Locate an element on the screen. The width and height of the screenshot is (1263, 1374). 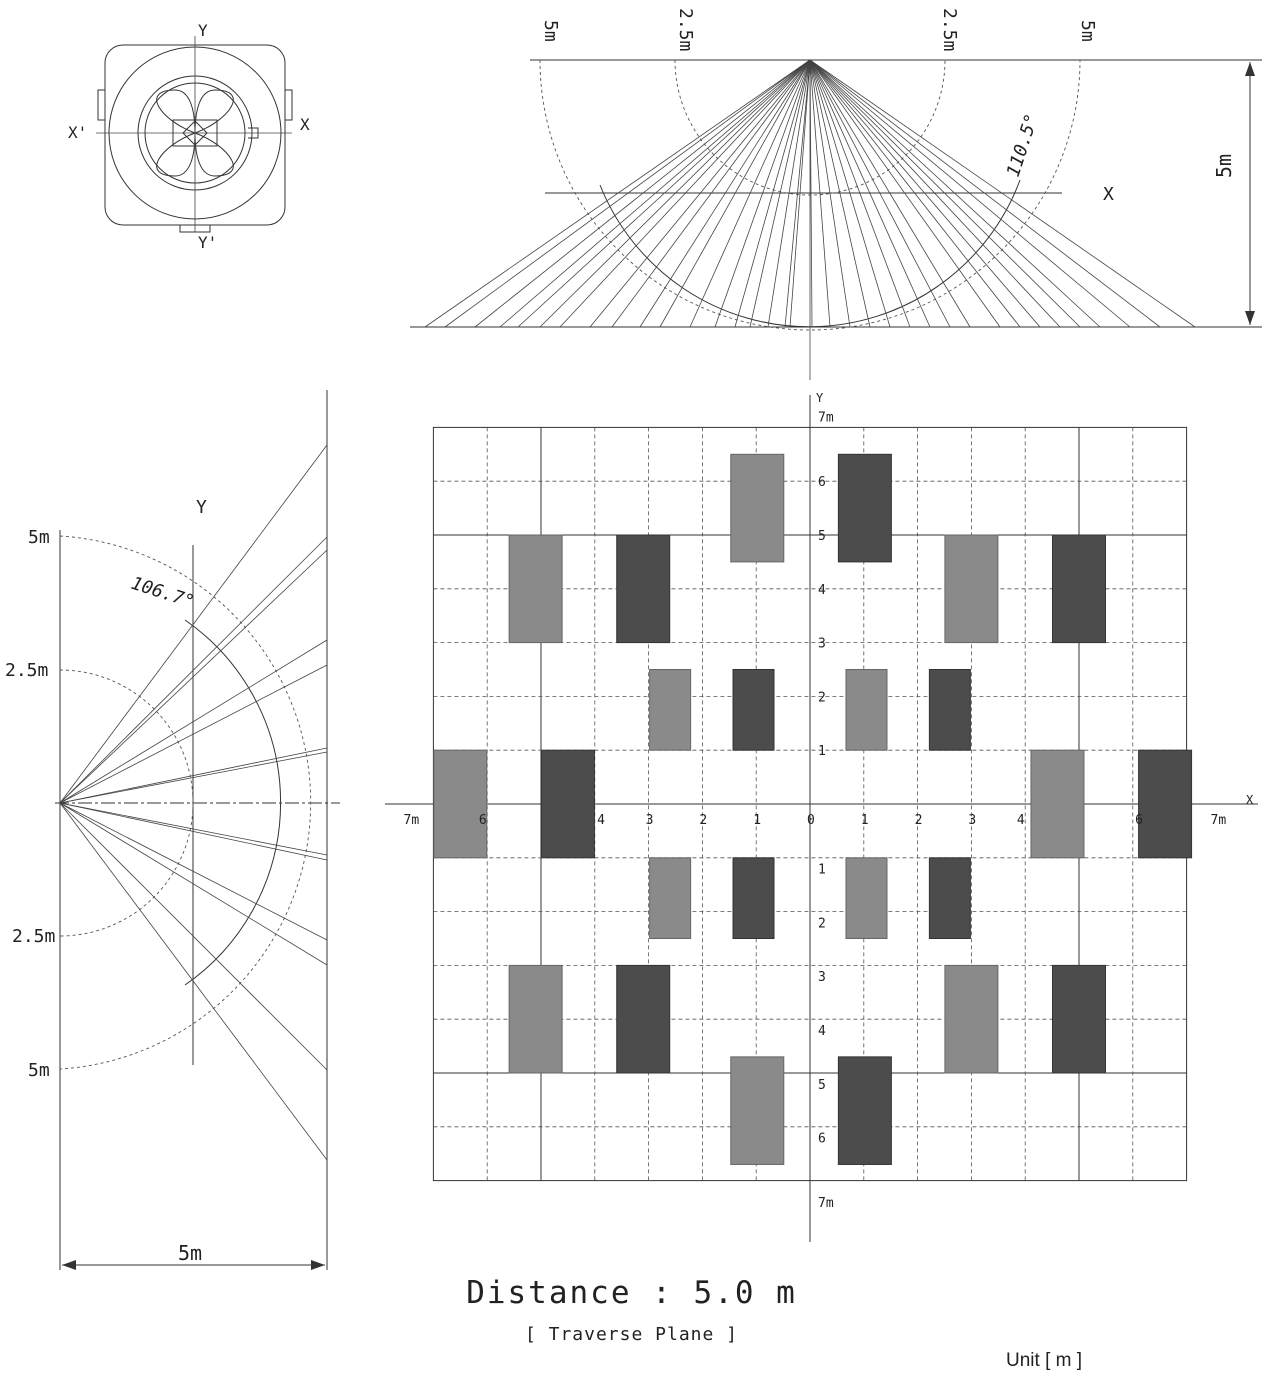
top-ring-label-2: 2.5m is located at coordinates (685, 29).